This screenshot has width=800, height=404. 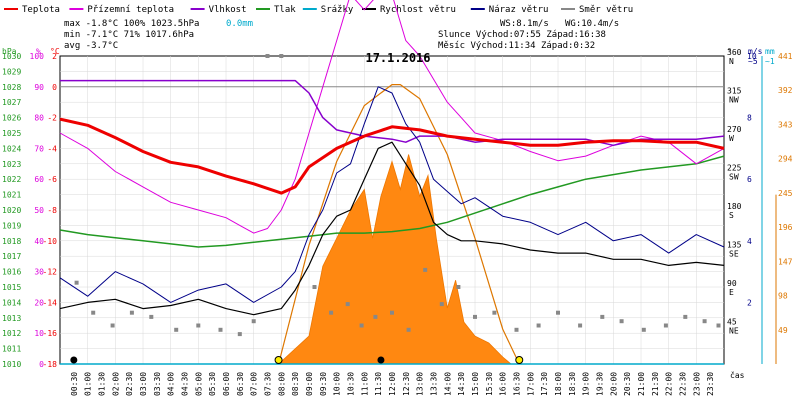 I want to click on time-tick: 17:00, so click(x=530, y=384).